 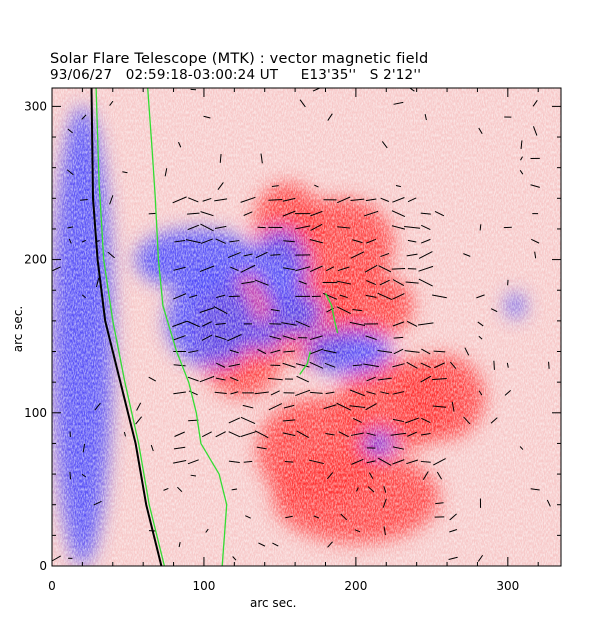 What do you see at coordinates (203, 586) in the screenshot?
I see `x-tick-label-100: 100` at bounding box center [203, 586].